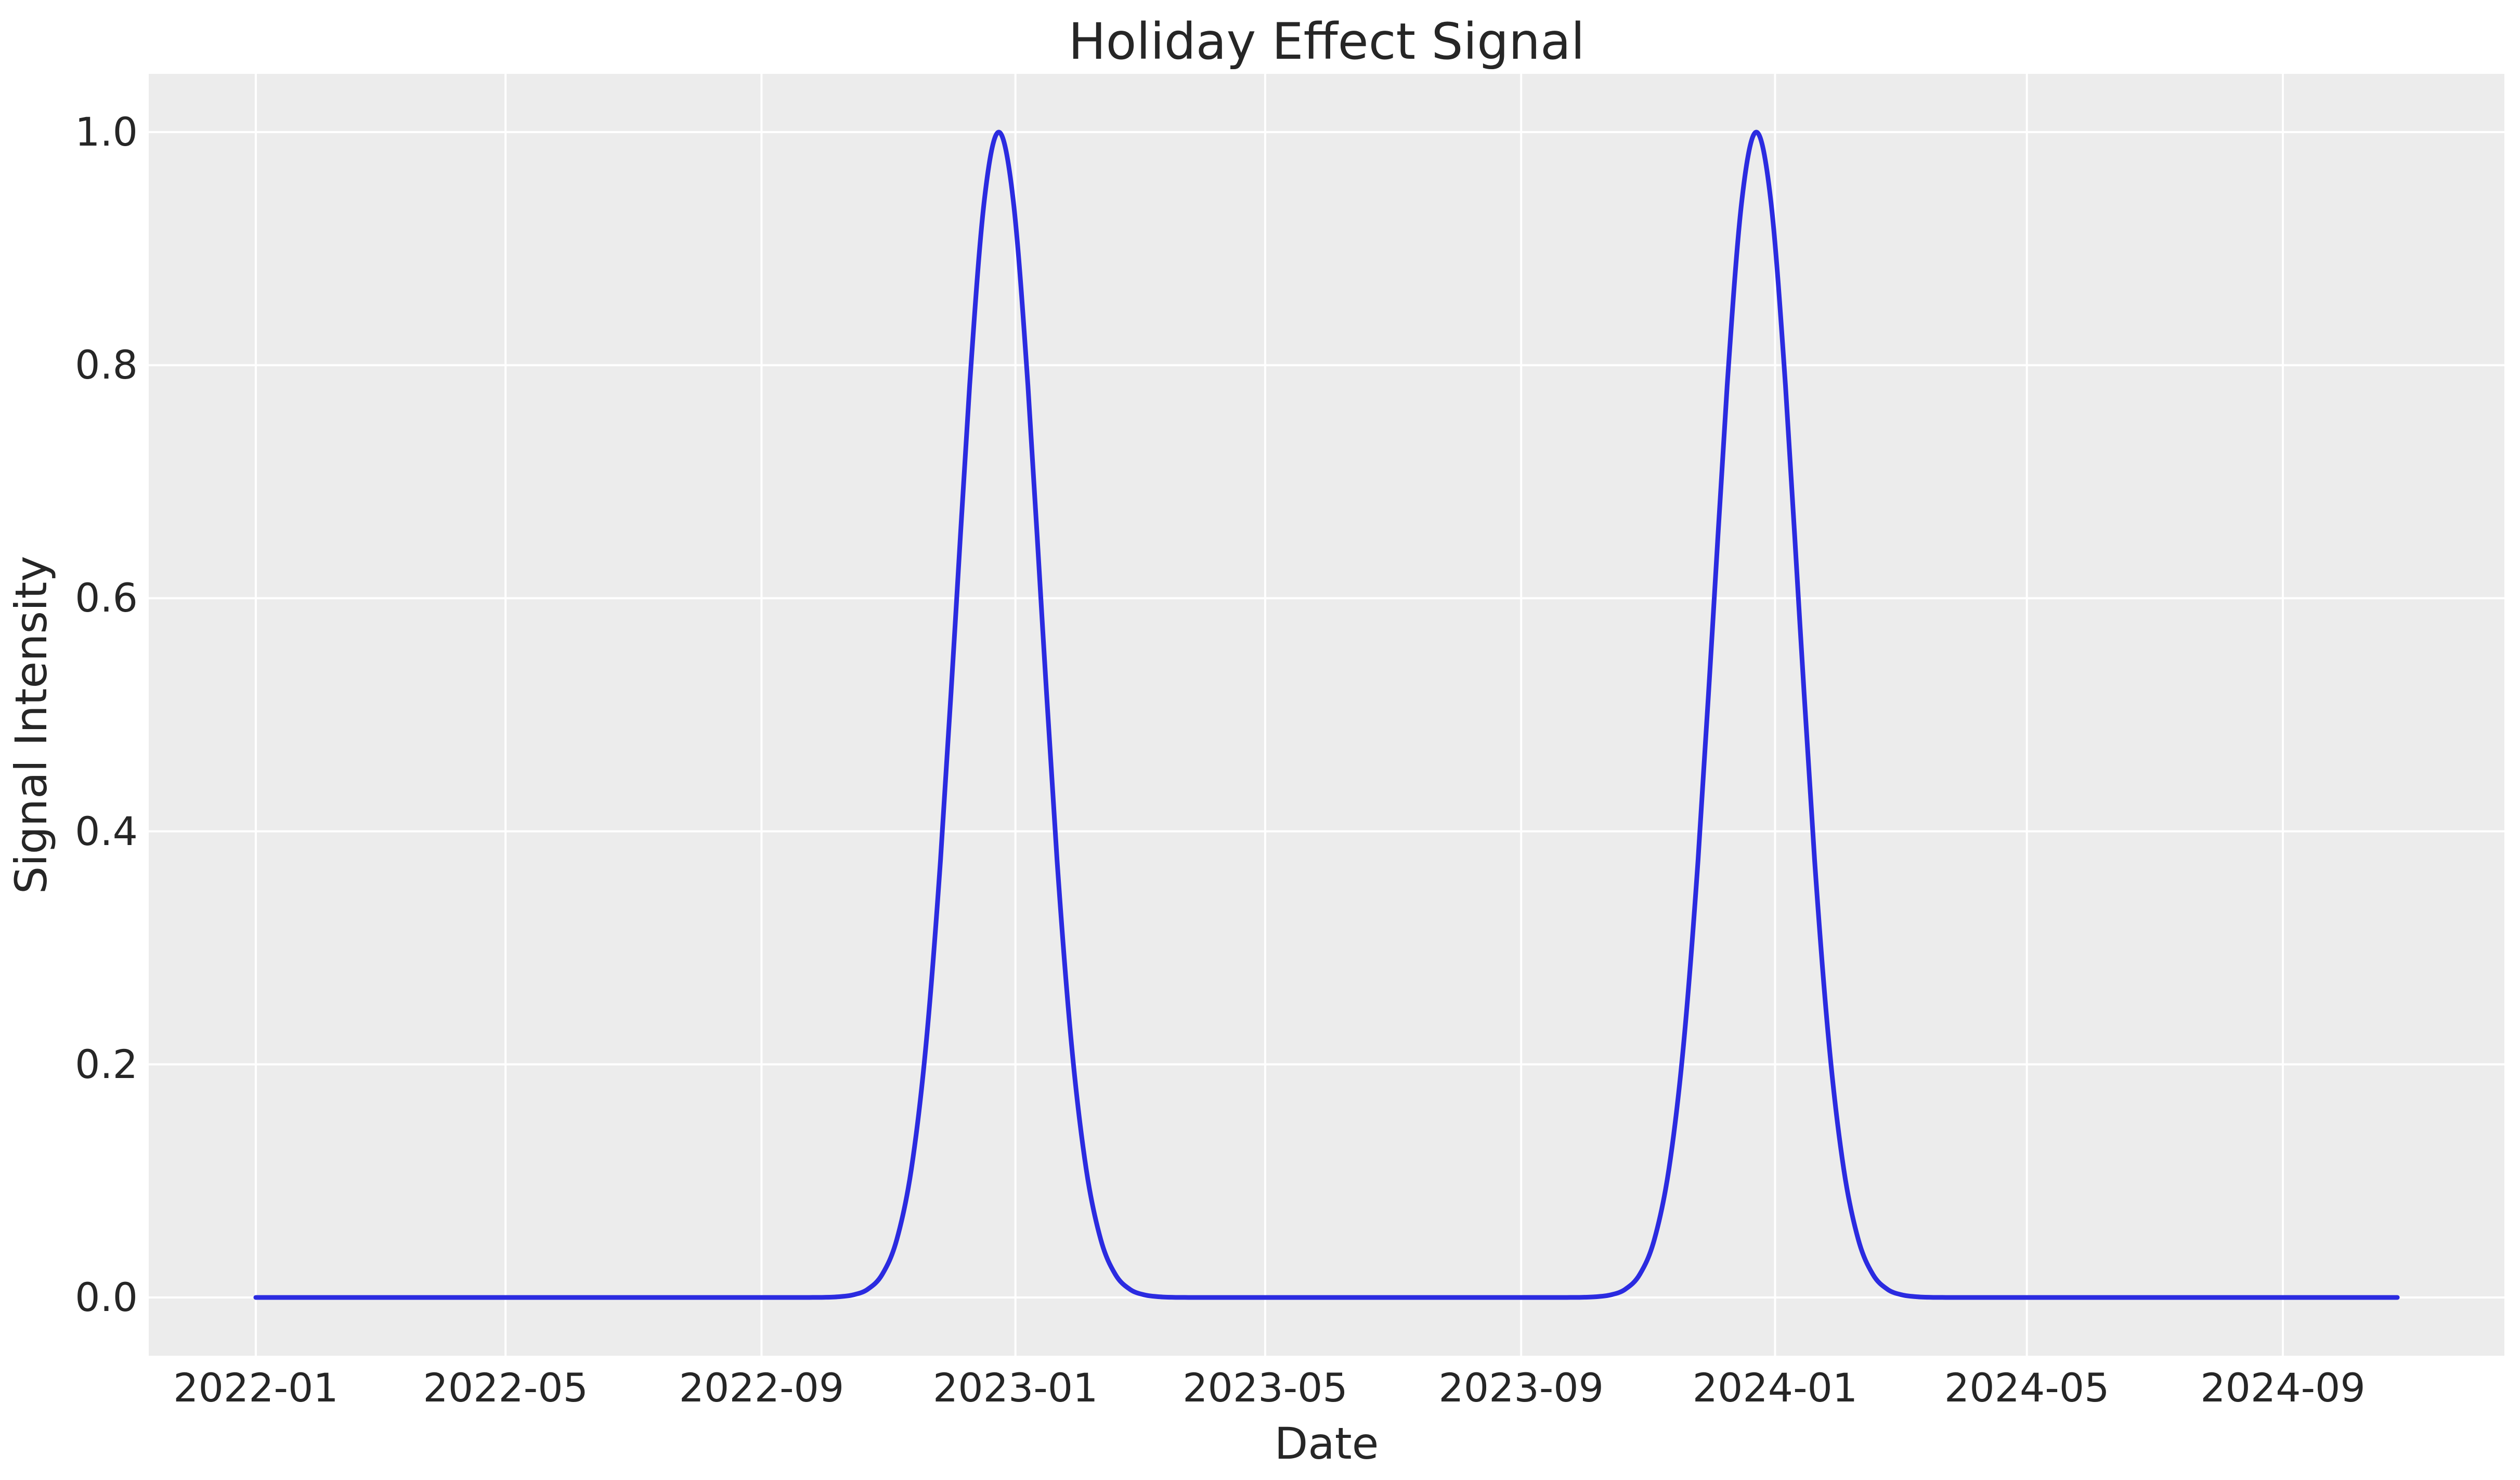 This screenshot has height=1480, width=2520. I want to click on x-axis-label: Date, so click(1326, 1443).